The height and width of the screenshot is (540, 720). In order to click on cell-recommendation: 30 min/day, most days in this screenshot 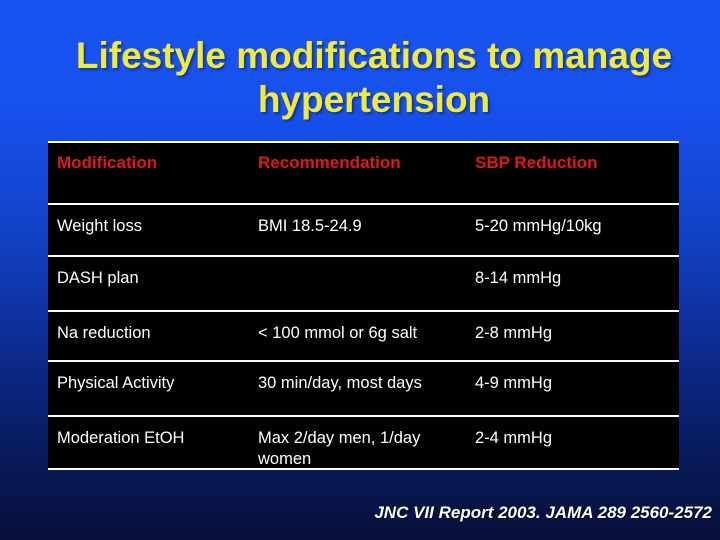, I will do `click(340, 383)`.